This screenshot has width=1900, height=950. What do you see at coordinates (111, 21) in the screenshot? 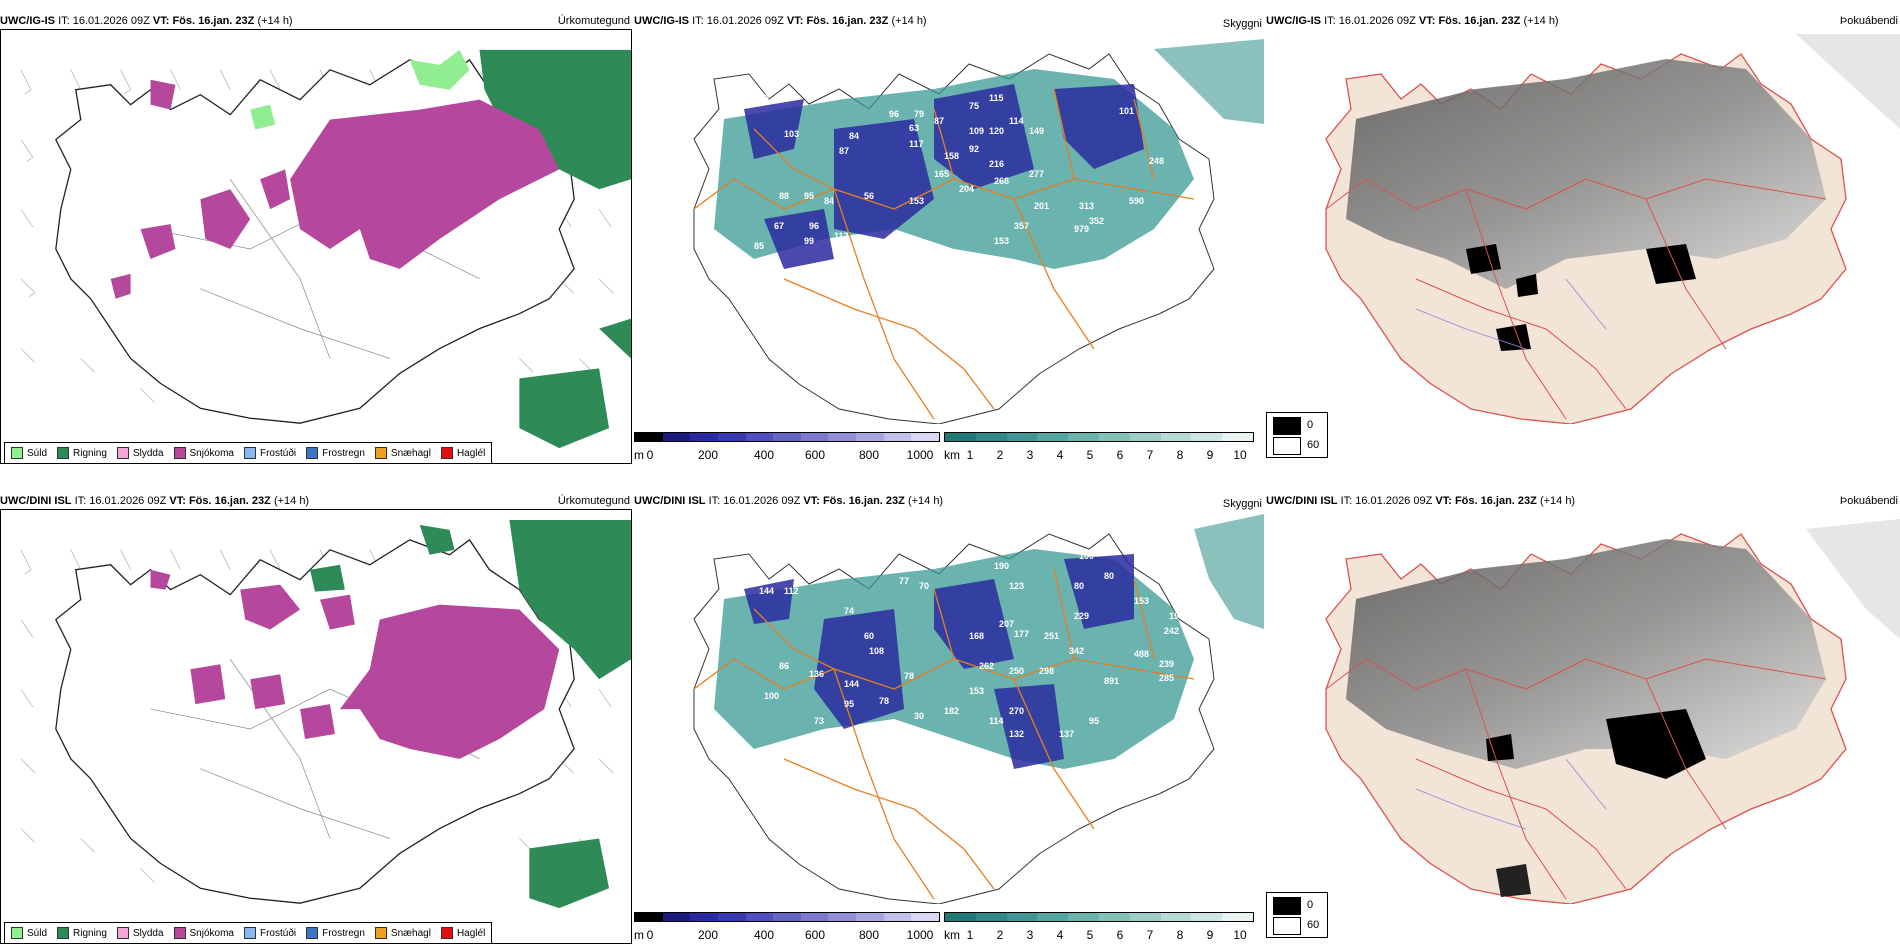
I see `it-time: 16.01.2026 09Z` at bounding box center [111, 21].